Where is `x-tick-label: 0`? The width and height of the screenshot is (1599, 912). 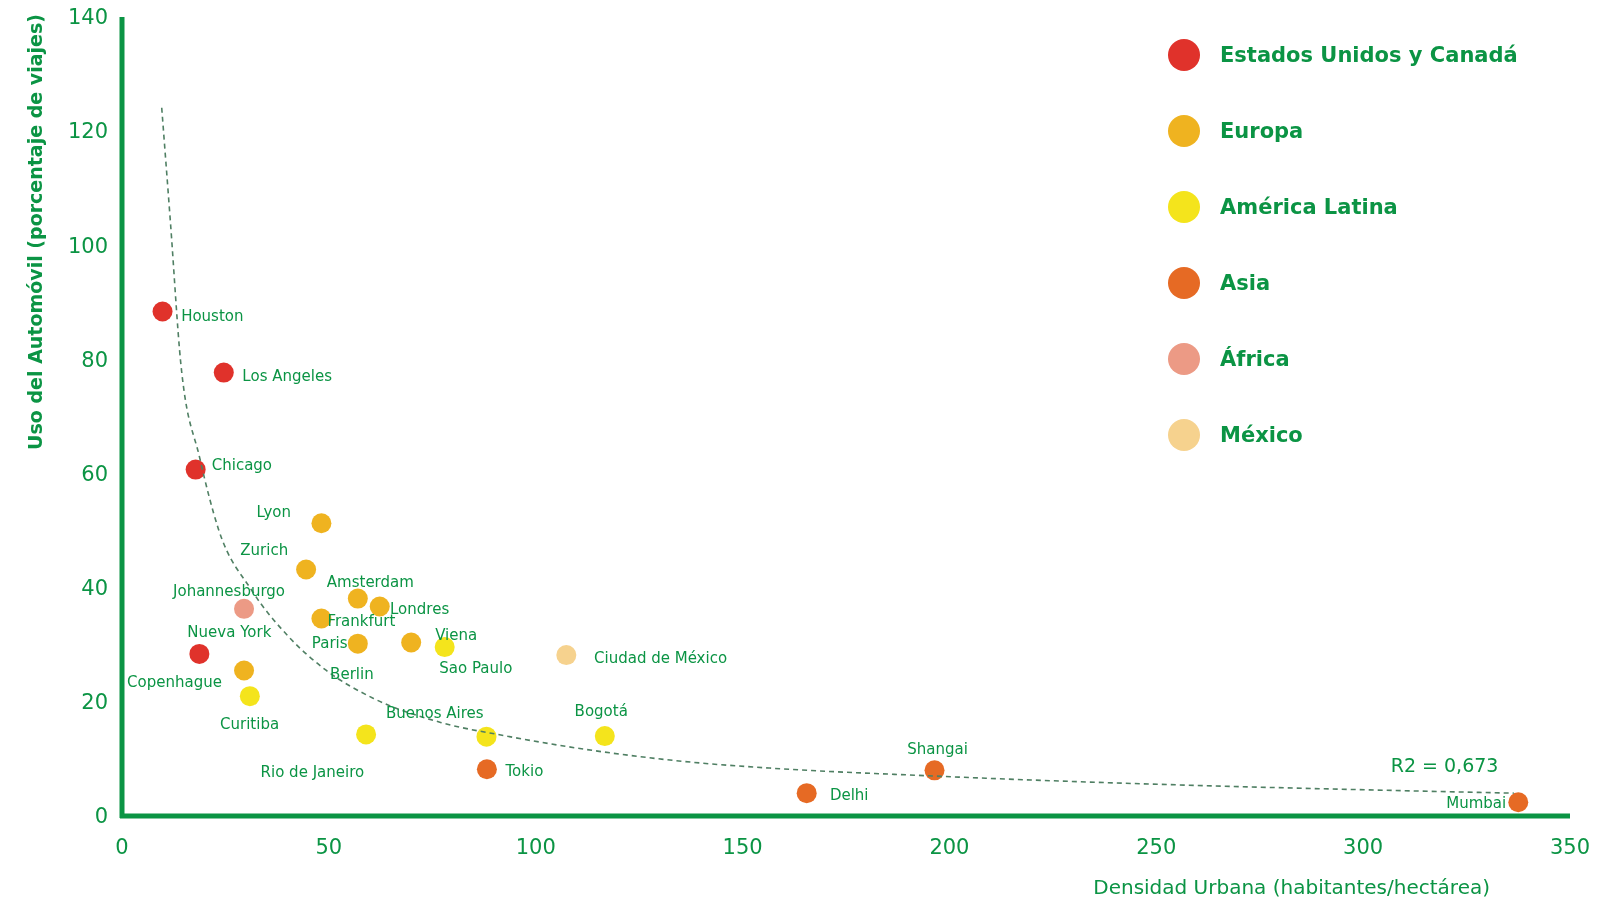 x-tick-label: 0 is located at coordinates (122, 847).